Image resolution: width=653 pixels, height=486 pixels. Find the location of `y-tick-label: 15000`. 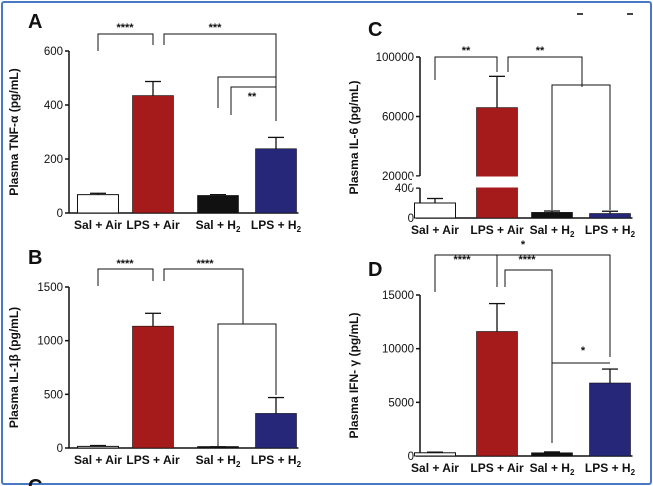

y-tick-label: 15000 is located at coordinates (398, 296).